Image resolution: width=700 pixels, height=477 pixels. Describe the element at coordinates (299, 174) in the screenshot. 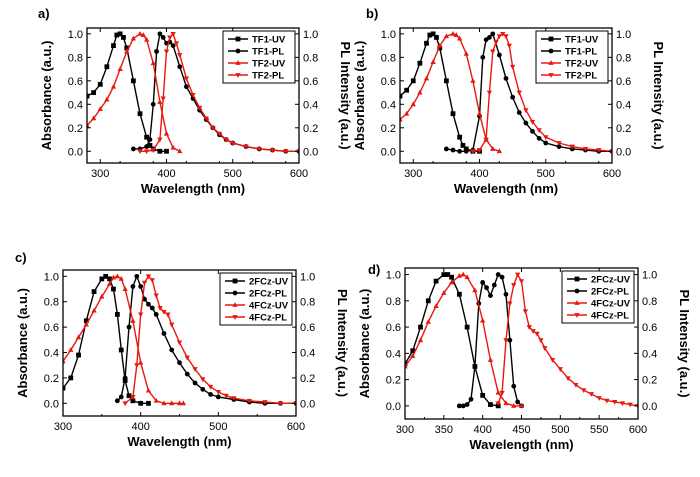

I see `x-tick-label: 600` at that location.